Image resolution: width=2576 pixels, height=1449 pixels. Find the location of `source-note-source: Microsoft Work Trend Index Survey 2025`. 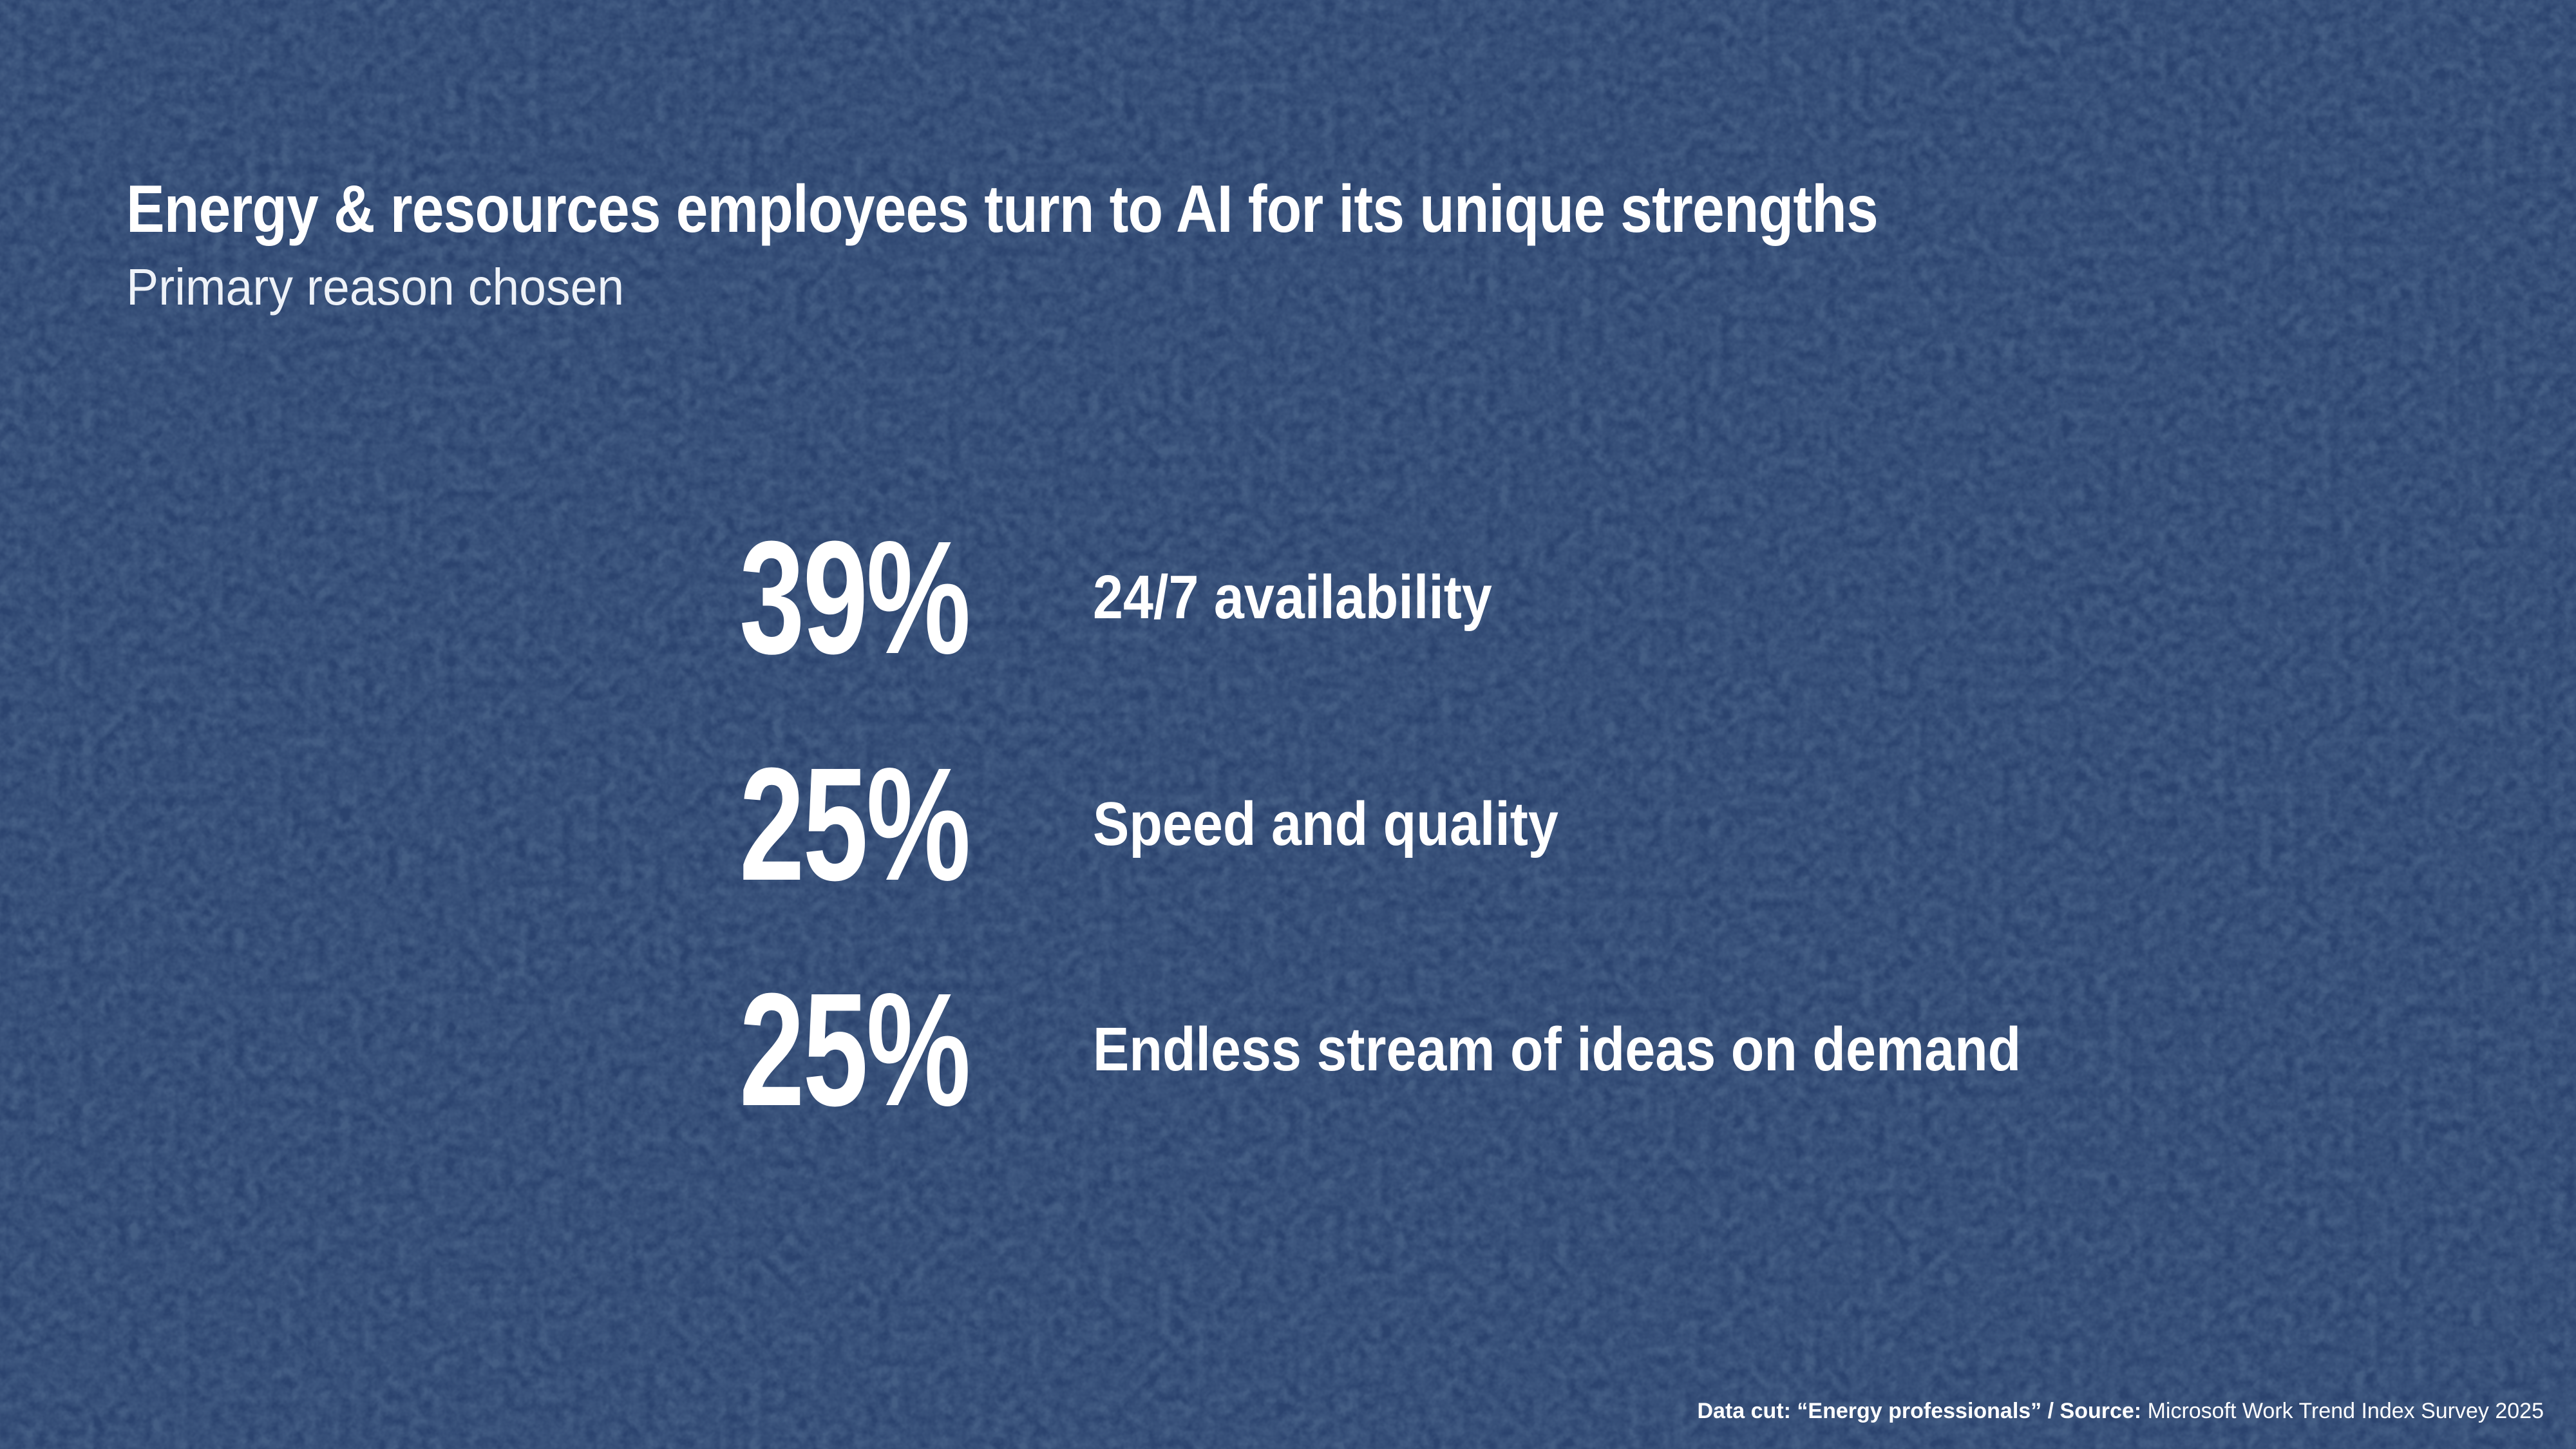

source-note-source: Microsoft Work Trend Index Survey 2025 is located at coordinates (2342, 1411).